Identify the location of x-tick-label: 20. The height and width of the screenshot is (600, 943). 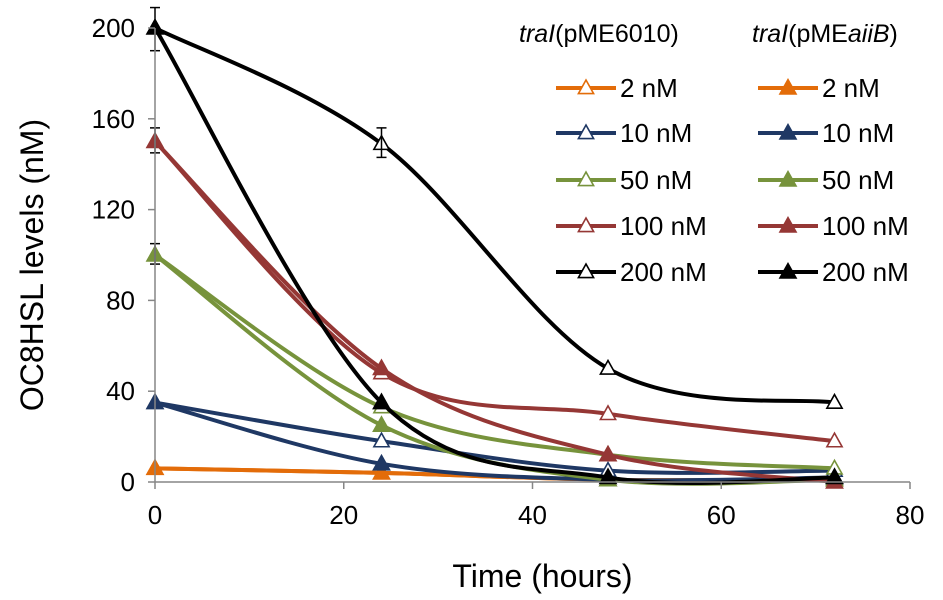
(343, 515).